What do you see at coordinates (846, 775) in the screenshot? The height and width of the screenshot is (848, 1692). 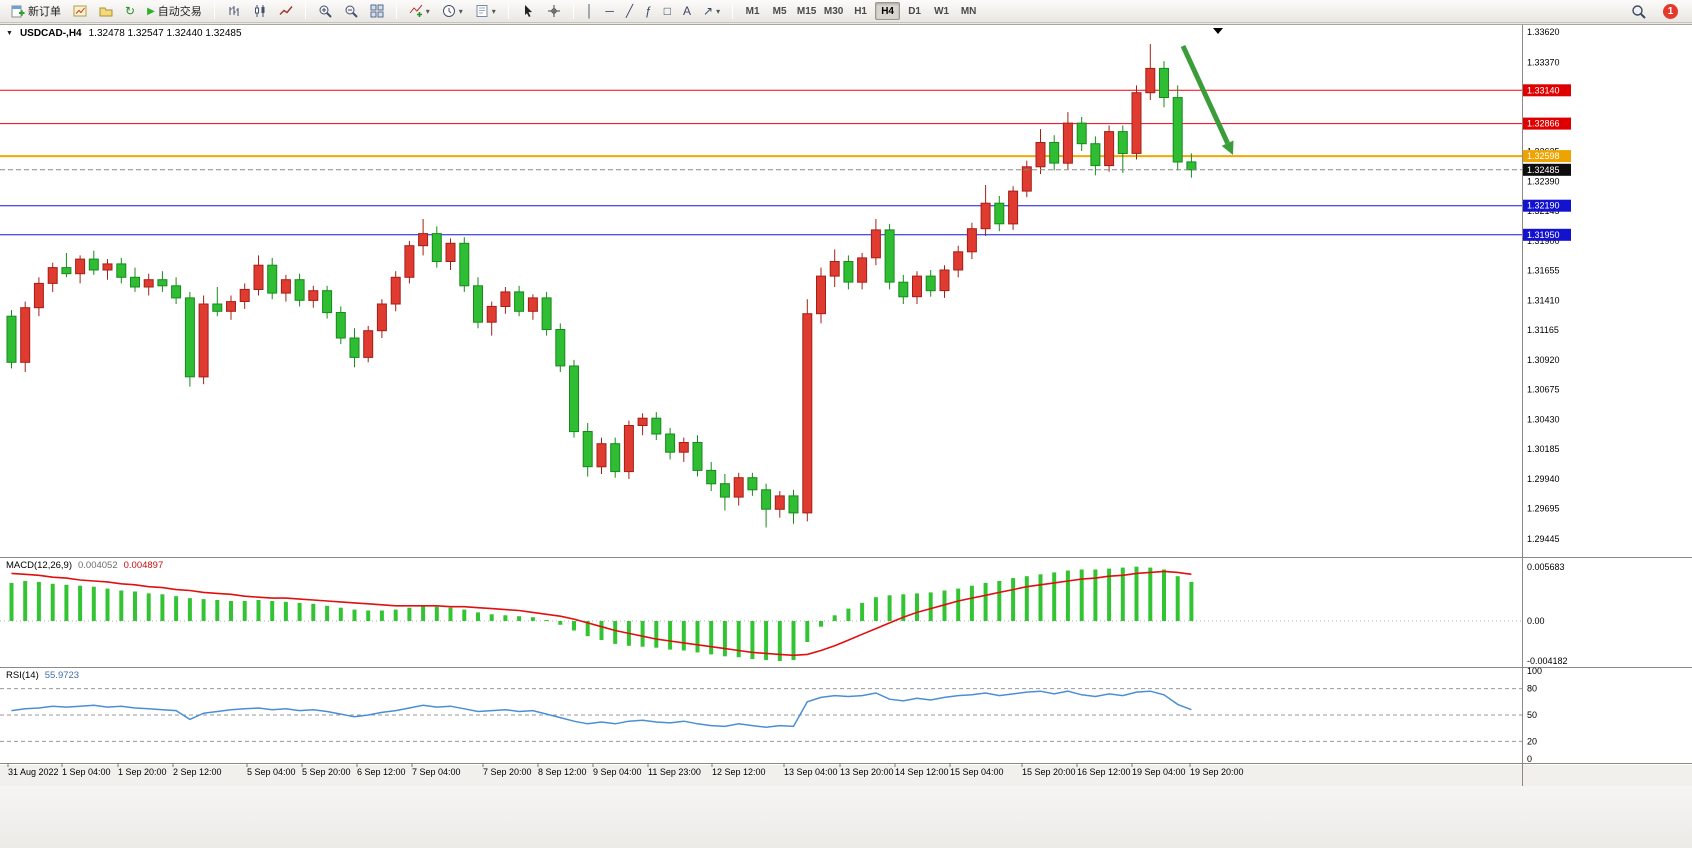 I see `time-axis` at bounding box center [846, 775].